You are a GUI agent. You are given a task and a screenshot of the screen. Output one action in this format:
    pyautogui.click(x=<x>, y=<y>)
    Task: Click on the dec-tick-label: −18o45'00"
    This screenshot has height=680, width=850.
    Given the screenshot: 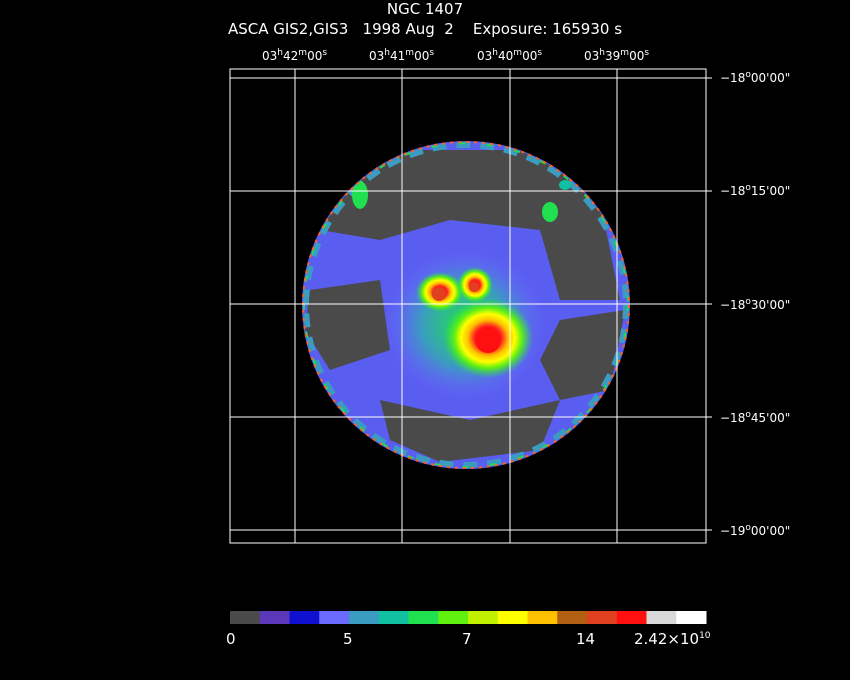 What is the action you would take?
    pyautogui.click(x=755, y=417)
    